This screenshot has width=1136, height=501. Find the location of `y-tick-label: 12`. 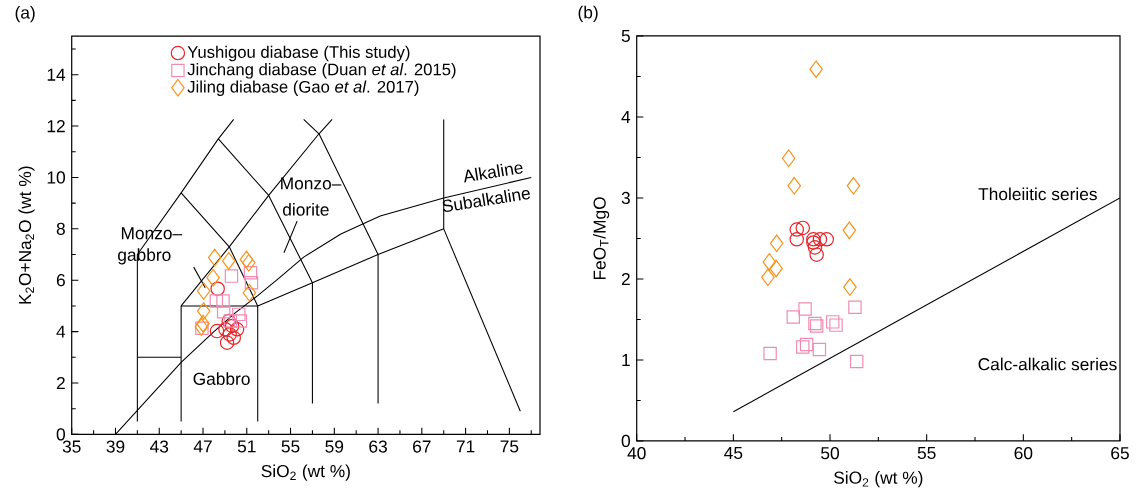

y-tick-label: 12 is located at coordinates (56, 126).